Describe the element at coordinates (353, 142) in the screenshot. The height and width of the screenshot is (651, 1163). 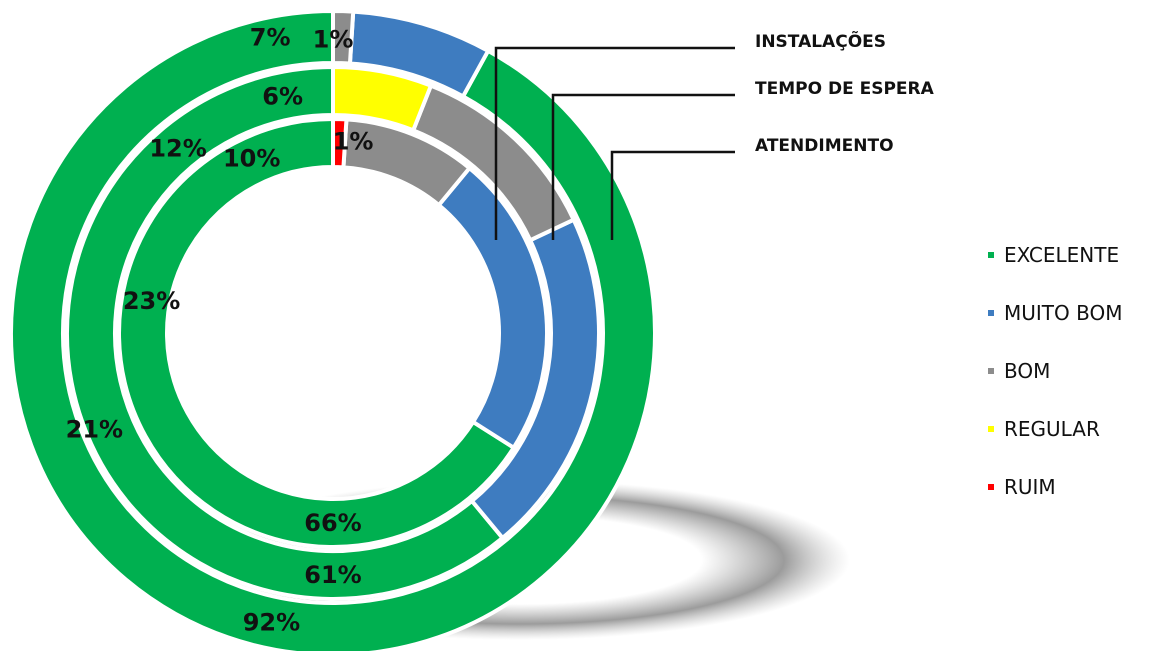
I see `data-label-atendimento-ruim: 1%` at that location.